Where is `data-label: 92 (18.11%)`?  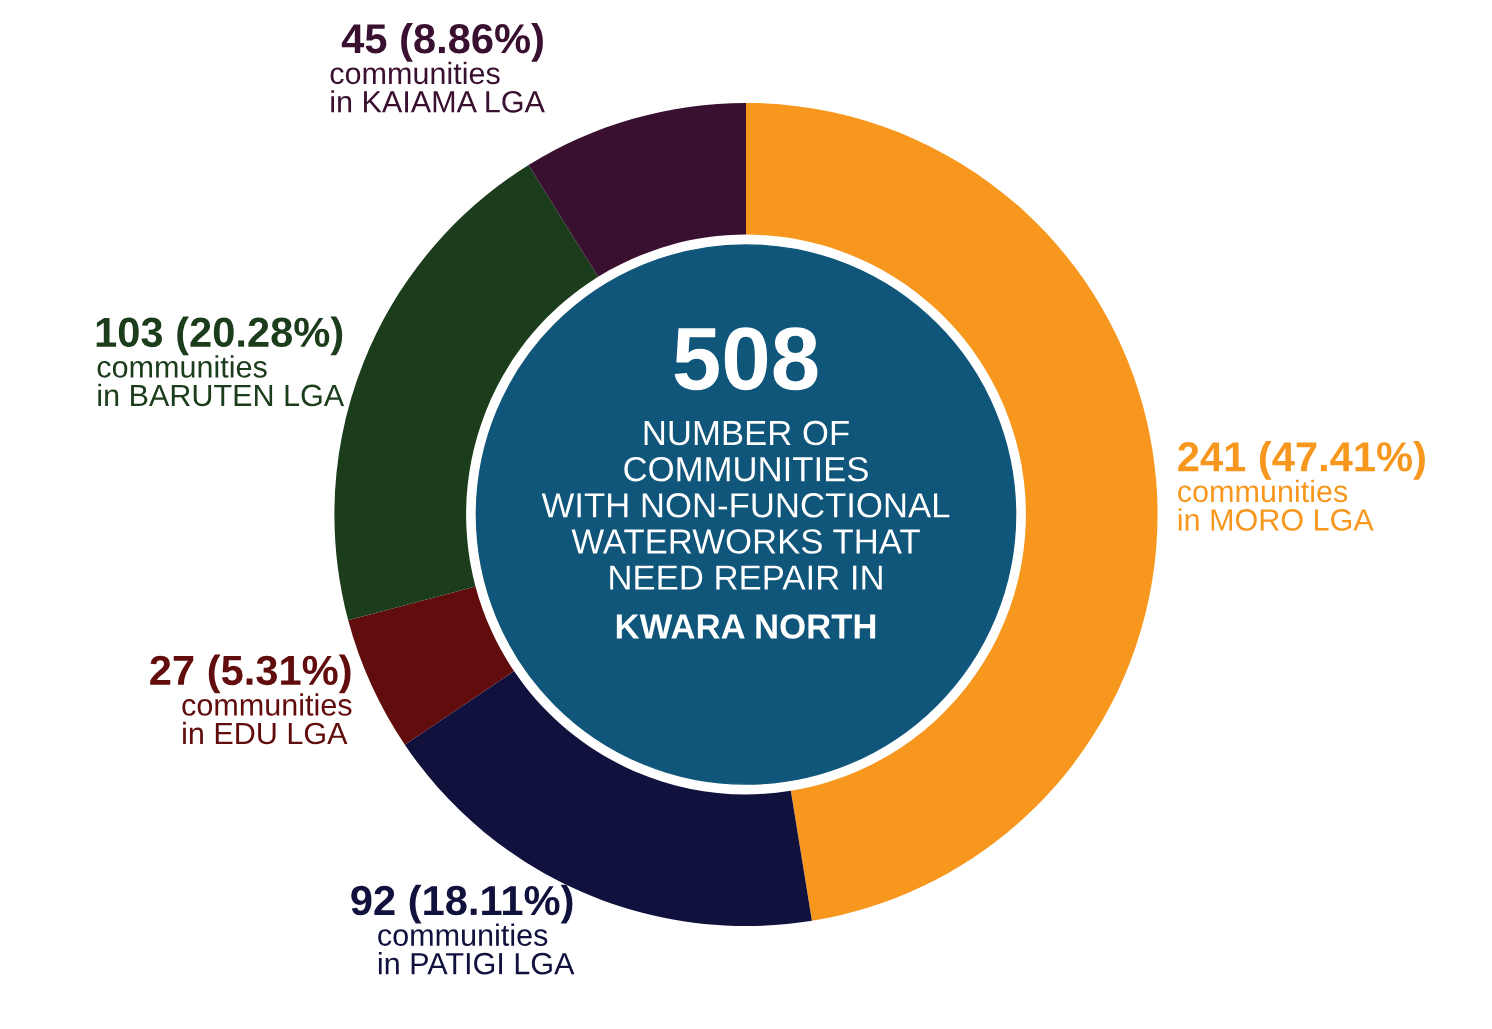
data-label: 92 (18.11%) is located at coordinates (462, 904).